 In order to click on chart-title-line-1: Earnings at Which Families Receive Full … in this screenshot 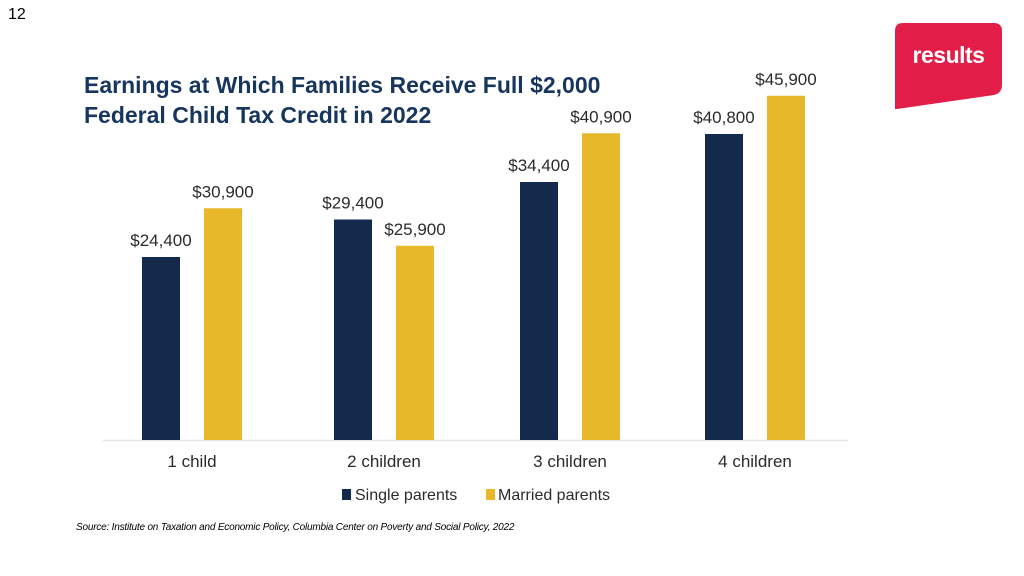, I will do `click(342, 85)`.